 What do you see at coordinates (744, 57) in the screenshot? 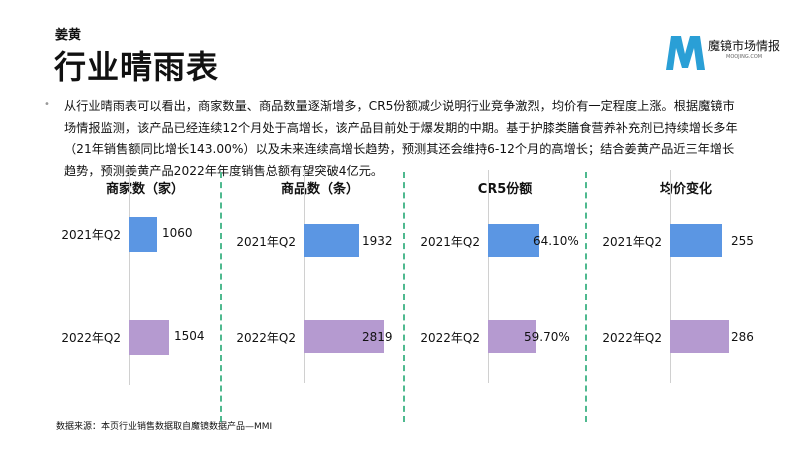
I see `logo-subtext: MOOJING.COM` at bounding box center [744, 57].